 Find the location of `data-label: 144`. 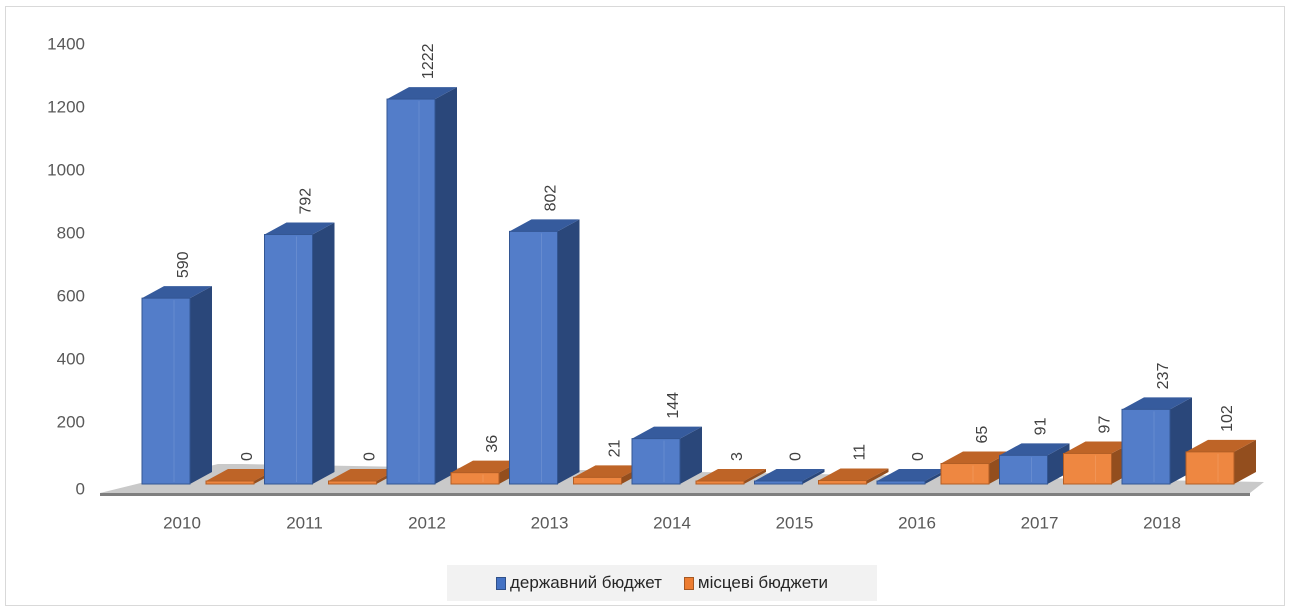

data-label: 144 is located at coordinates (673, 405).